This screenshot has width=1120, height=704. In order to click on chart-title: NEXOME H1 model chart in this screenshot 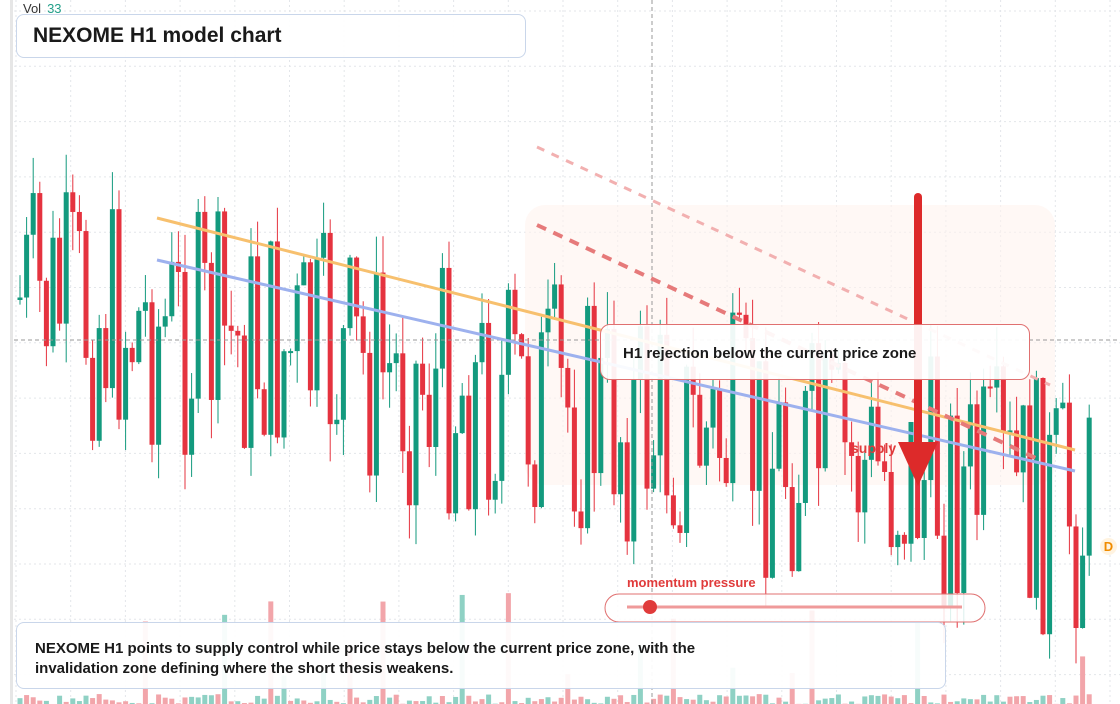, I will do `click(271, 36)`.